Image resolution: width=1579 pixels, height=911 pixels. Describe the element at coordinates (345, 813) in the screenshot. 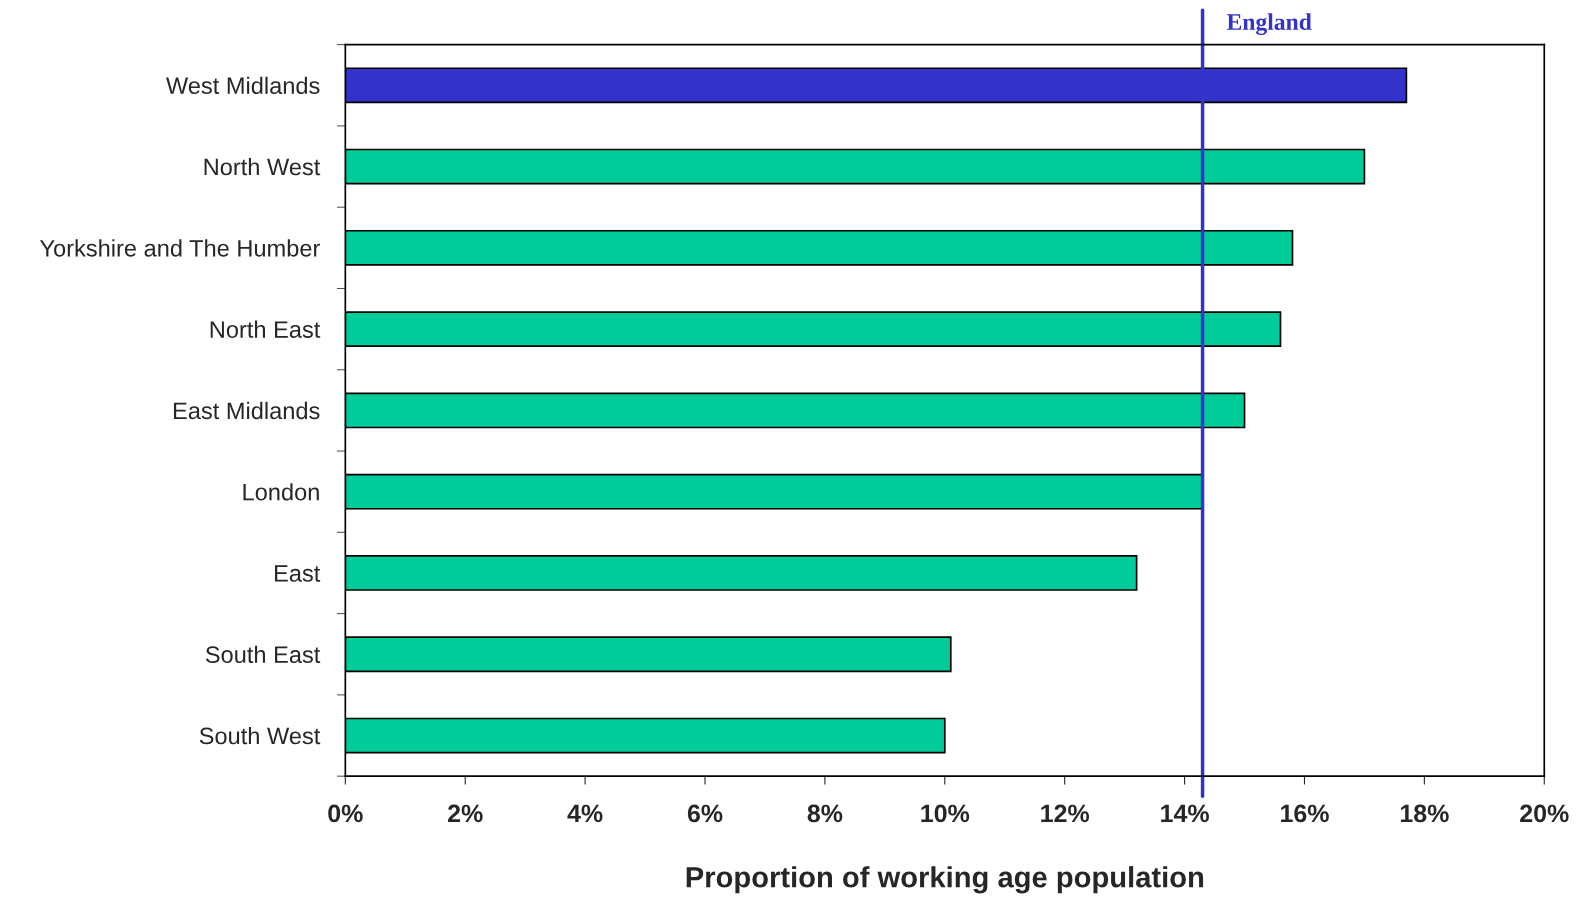

I see `x-tick-label: 0%` at that location.